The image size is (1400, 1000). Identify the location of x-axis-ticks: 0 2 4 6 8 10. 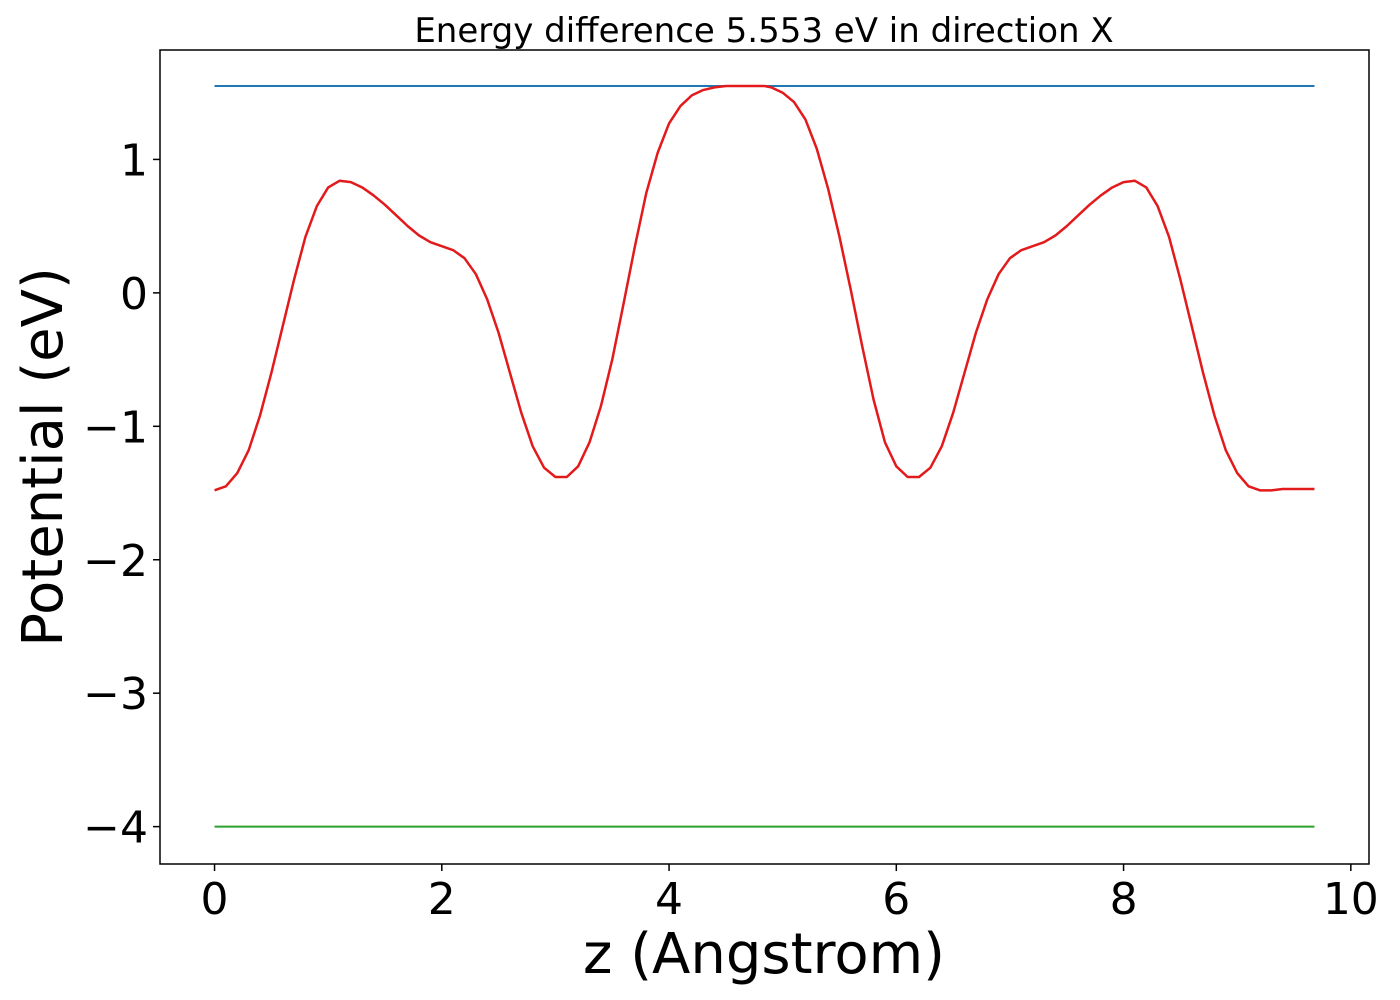
(790, 894).